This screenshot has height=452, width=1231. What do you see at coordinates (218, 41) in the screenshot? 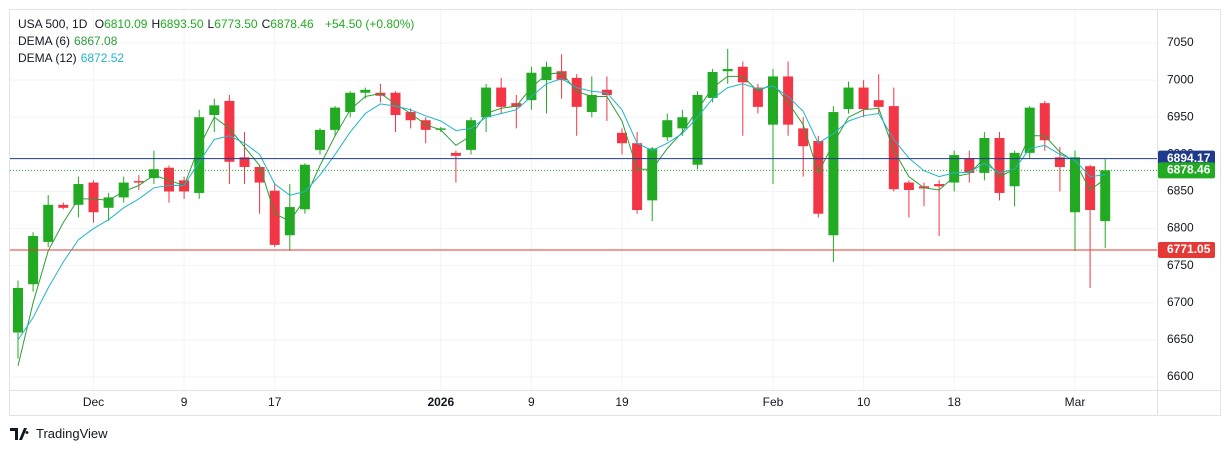
I see `legend-row: DEMA (6) 6867.08` at bounding box center [218, 41].